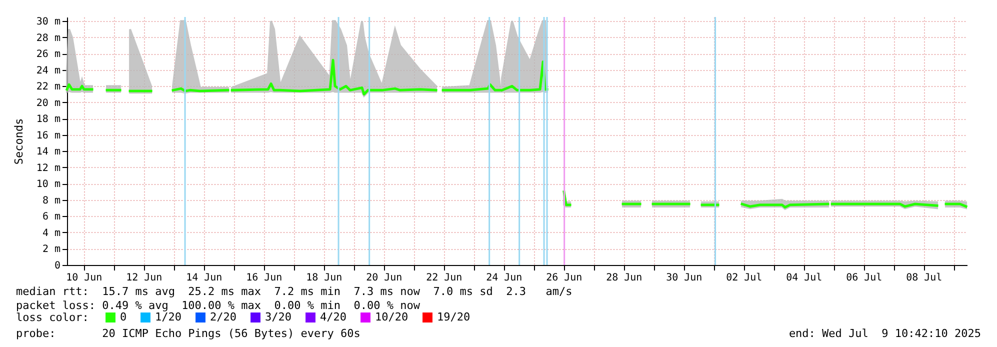 This screenshot has width=997, height=347. I want to click on x-tick-label: 10 Jun, so click(84, 278).